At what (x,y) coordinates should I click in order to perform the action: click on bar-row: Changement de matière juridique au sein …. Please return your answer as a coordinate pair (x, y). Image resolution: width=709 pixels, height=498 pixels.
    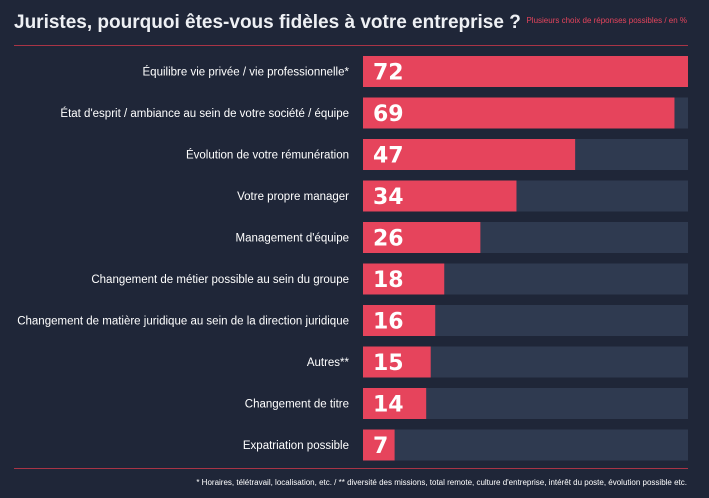
    Looking at the image, I should click on (352, 320).